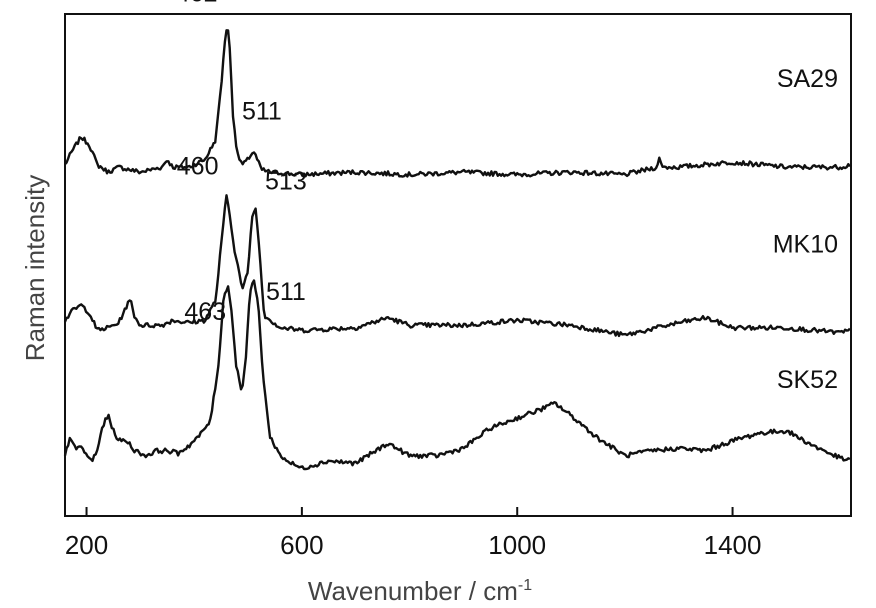  I want to click on y-axis-title: Raman intensity, so click(35, 268).